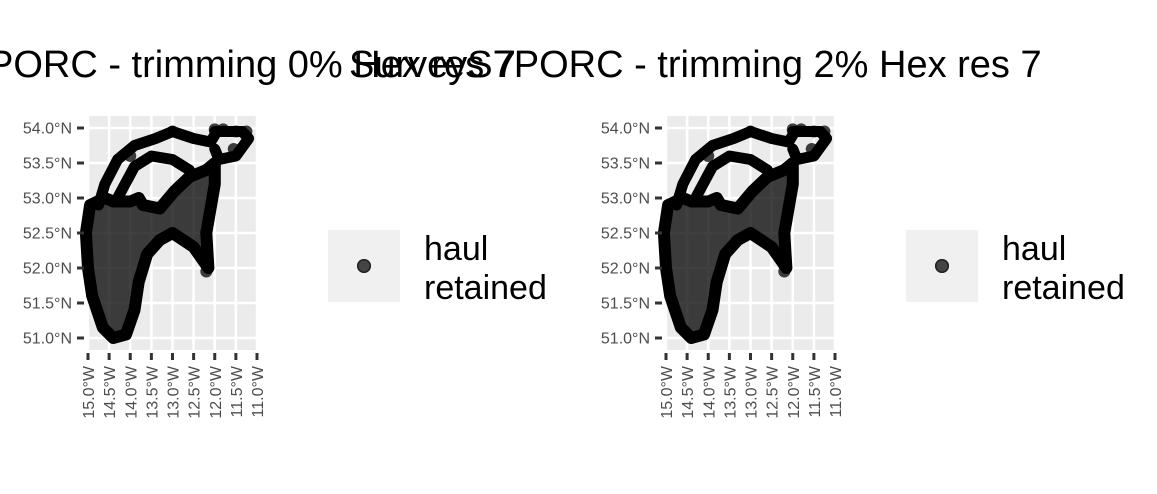 Image resolution: width=1157 pixels, height=494 pixels. I want to click on legend-label-text-1: haul retained, so click(485, 268).